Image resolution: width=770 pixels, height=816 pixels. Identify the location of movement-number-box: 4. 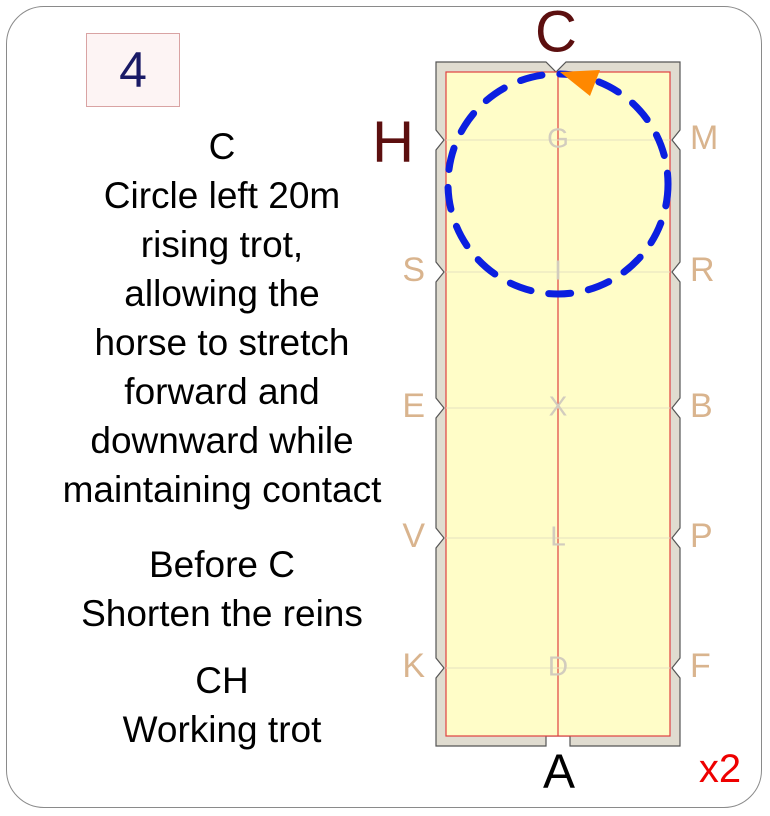
(133, 70).